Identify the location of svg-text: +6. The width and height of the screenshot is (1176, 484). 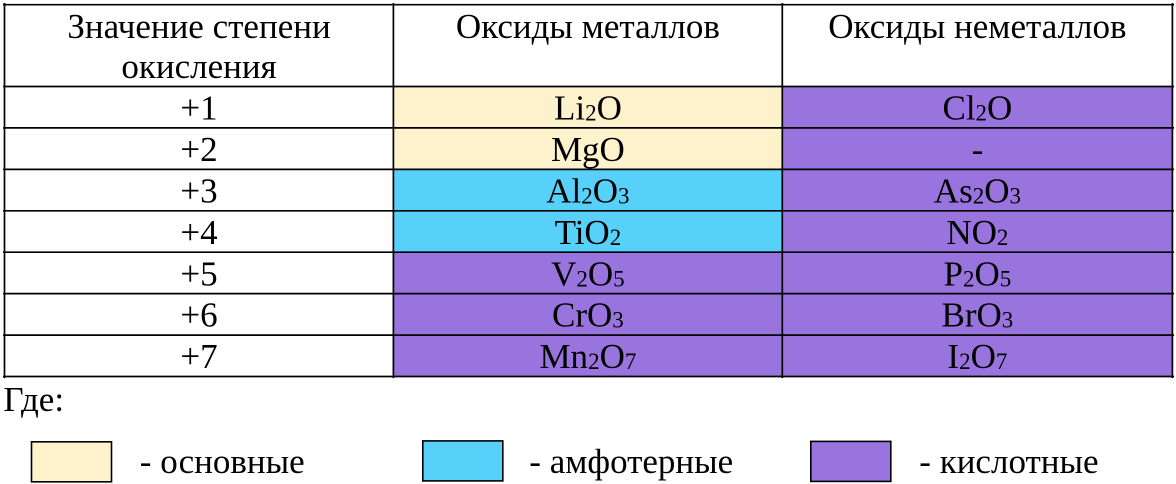
(198, 315).